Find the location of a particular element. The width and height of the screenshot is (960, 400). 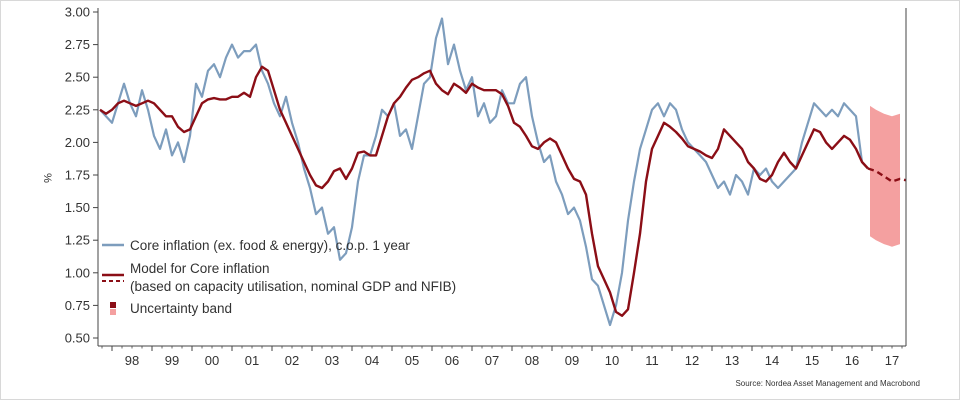

legend-swatch-band-dark is located at coordinates (113, 305).